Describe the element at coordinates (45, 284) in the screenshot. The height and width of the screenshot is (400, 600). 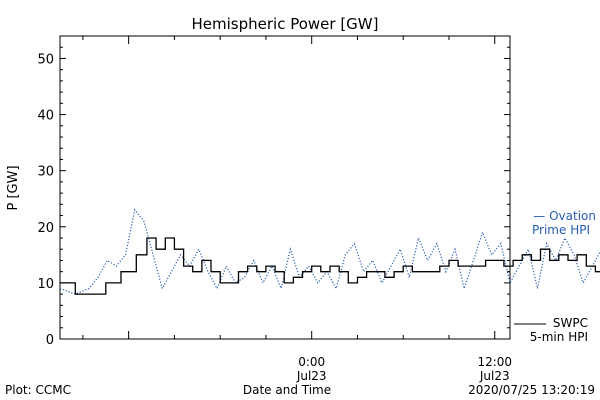
I see `y-tick-label: 10` at that location.